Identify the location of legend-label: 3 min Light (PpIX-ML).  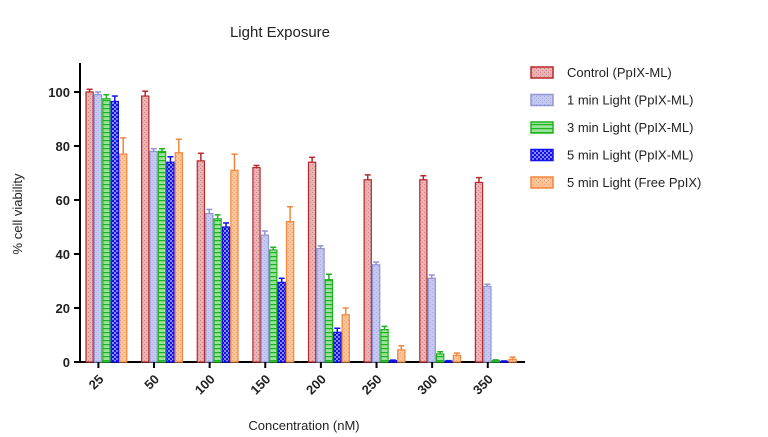
(630, 127).